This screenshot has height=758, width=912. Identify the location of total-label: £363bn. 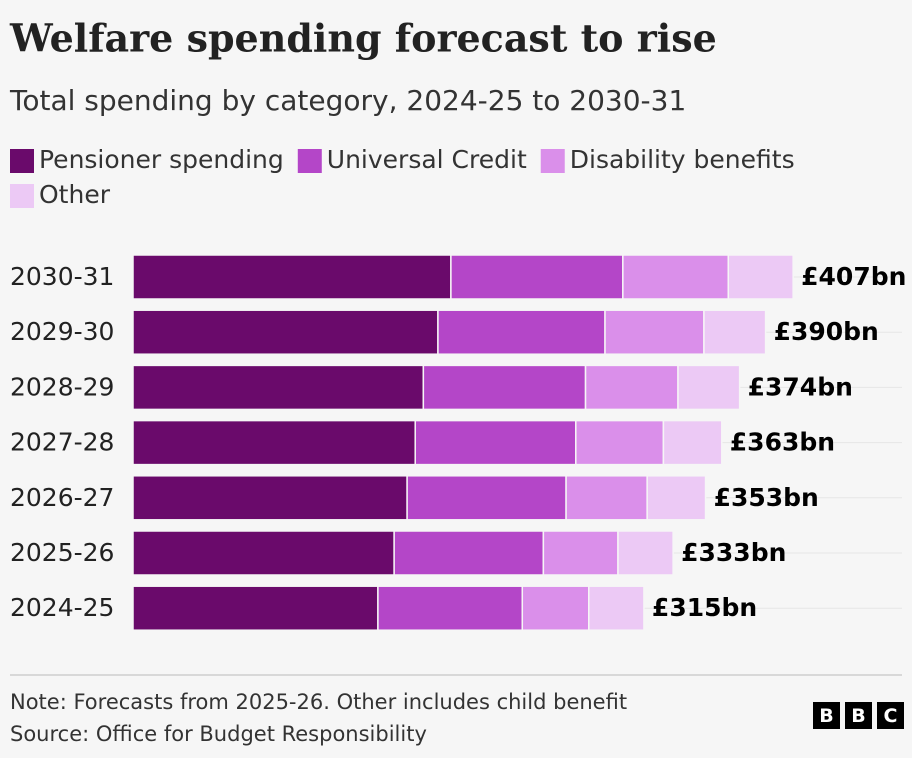
(782, 442).